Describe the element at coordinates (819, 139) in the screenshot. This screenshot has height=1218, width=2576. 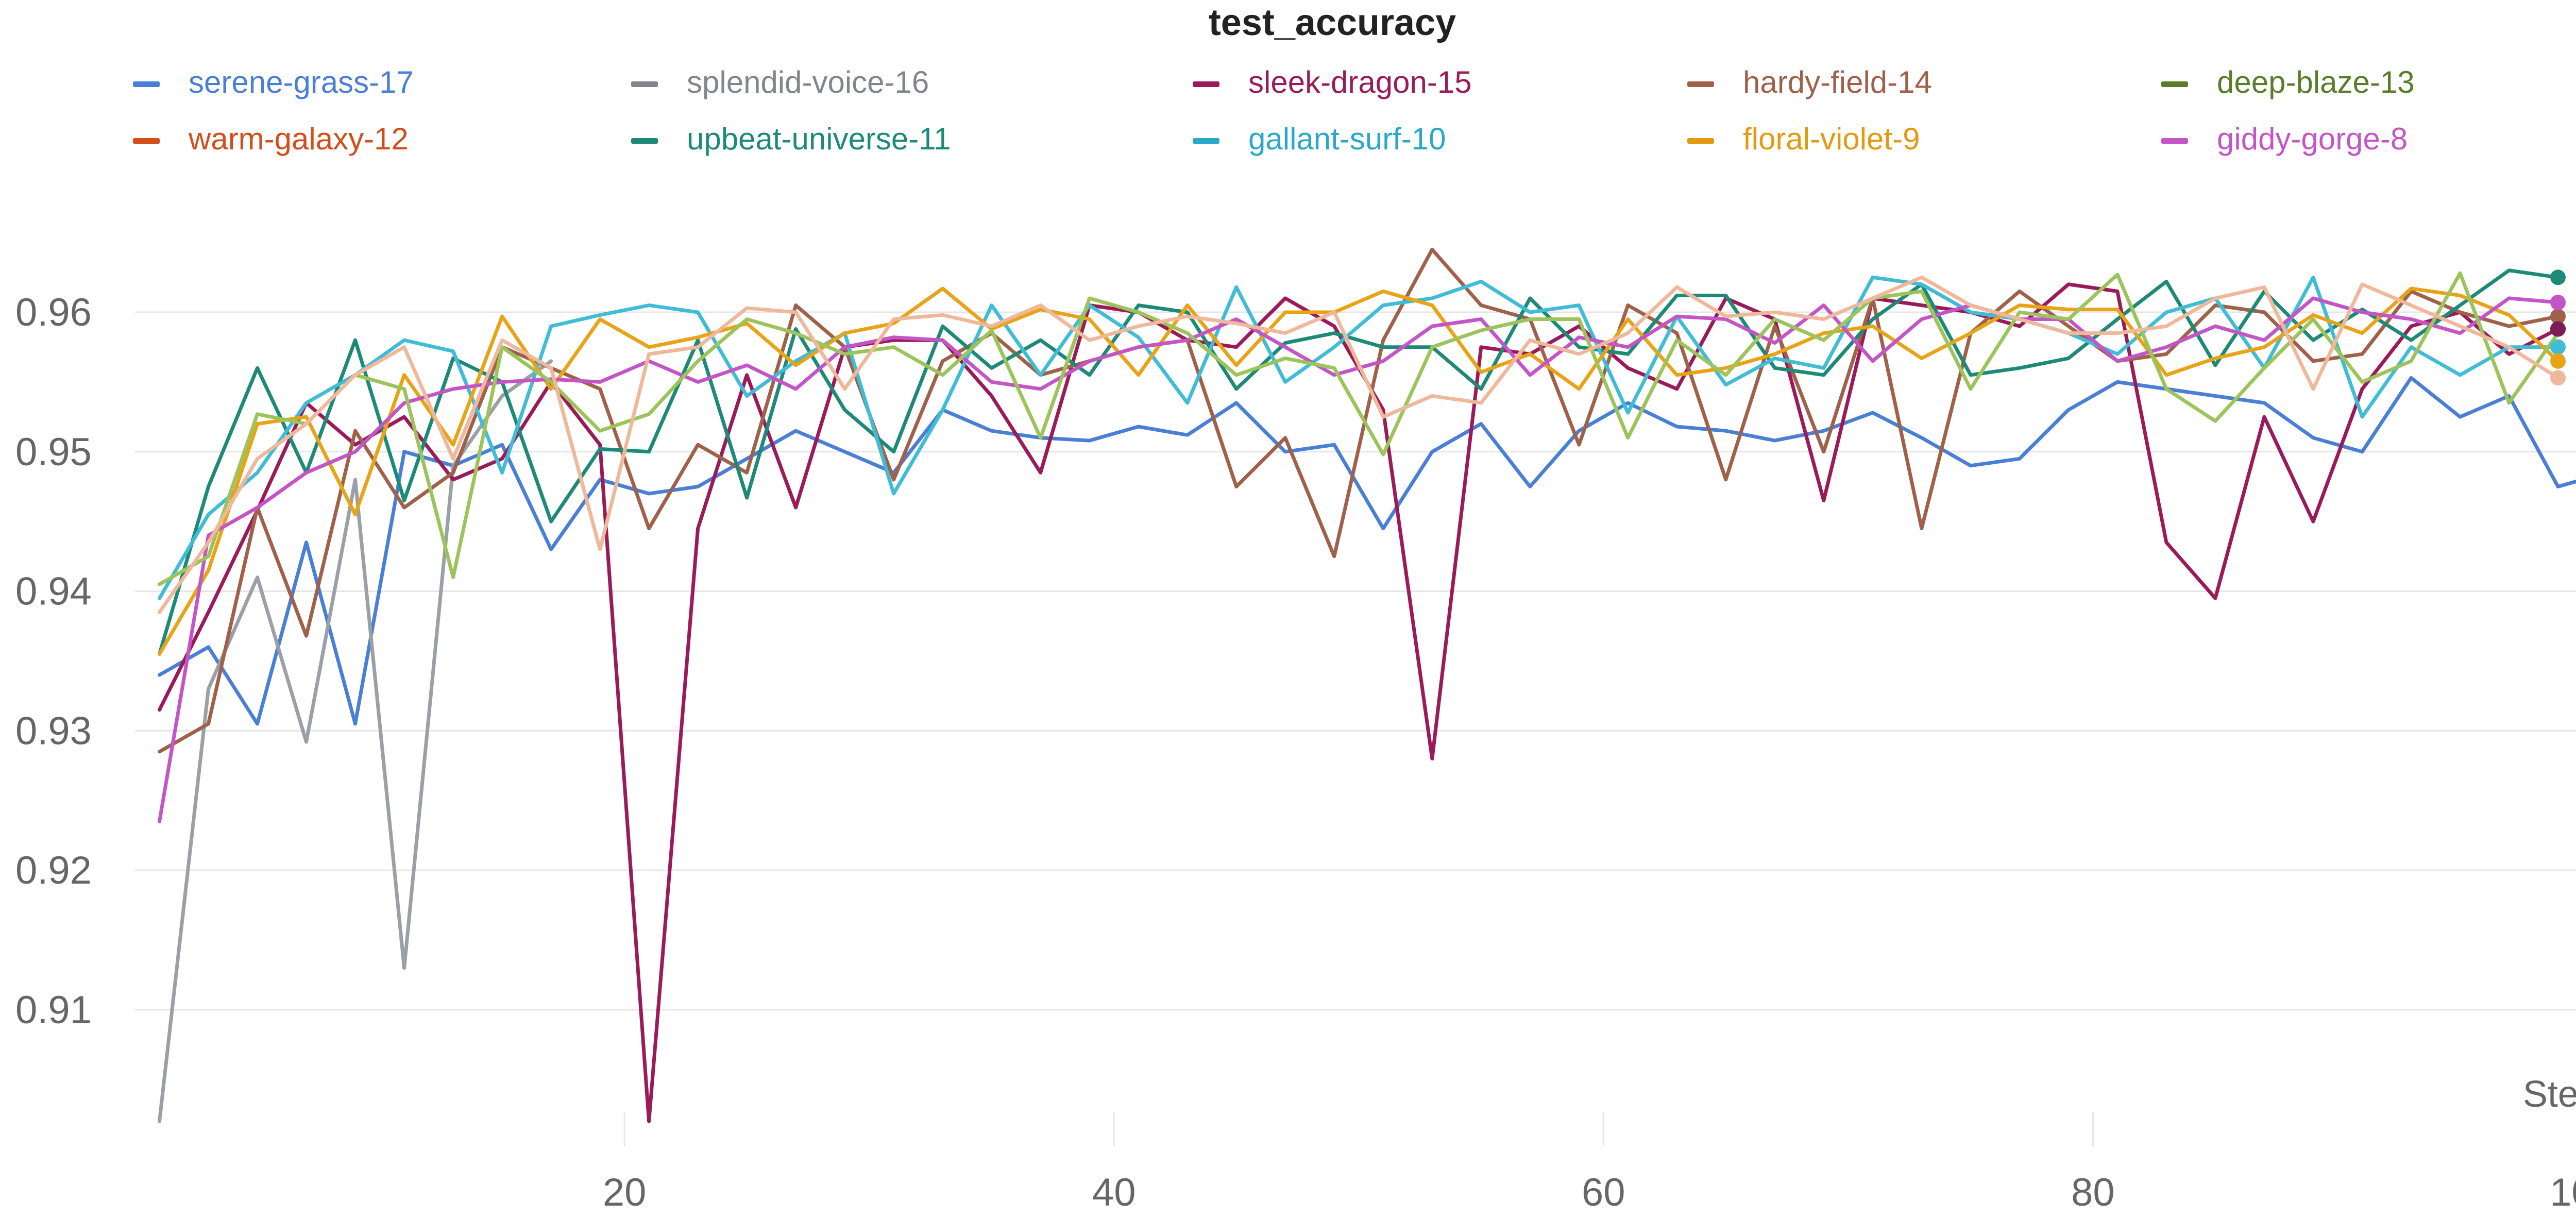
I see `legend-label: upbeat-universe-11` at that location.